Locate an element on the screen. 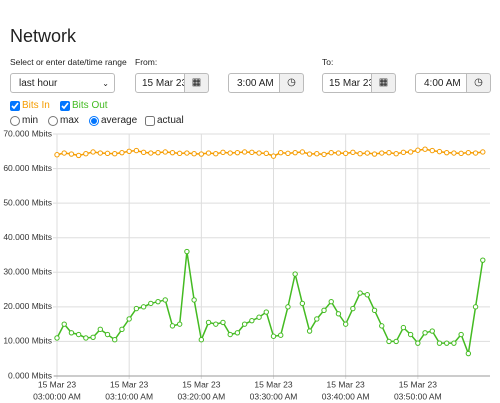 Image resolution: width=500 pixels, height=403 pixels. series-toggle: Bits Out is located at coordinates (84, 105).